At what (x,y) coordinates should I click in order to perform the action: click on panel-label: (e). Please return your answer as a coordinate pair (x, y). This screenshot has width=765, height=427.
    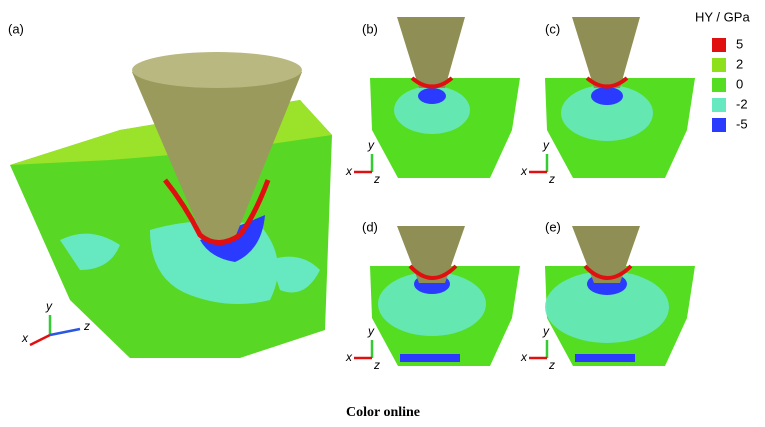
    Looking at the image, I should click on (553, 226).